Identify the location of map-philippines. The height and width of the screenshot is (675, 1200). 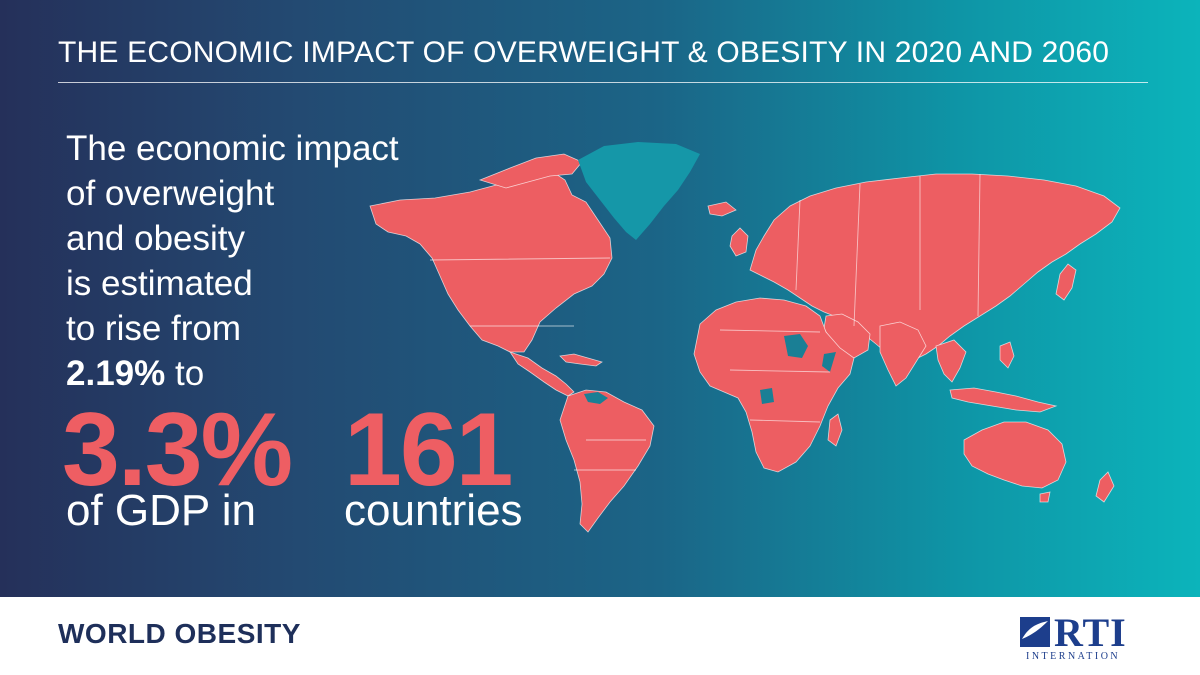
(1007, 355).